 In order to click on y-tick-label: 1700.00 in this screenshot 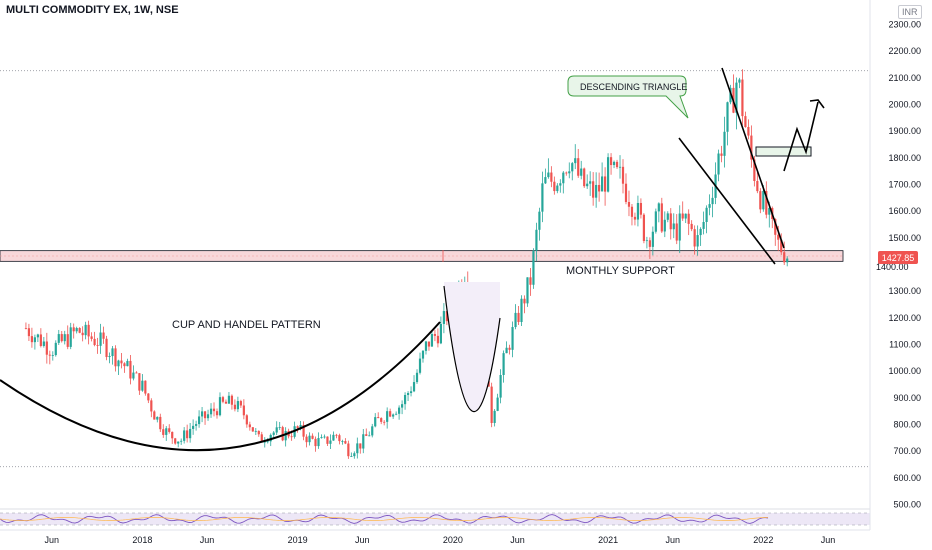, I will do `click(904, 185)`.